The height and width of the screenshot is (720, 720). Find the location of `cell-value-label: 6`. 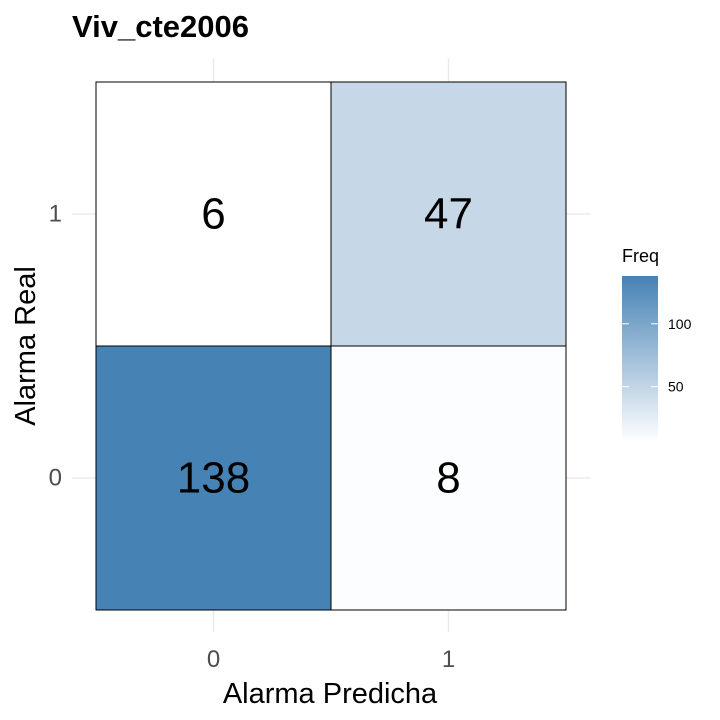

cell-value-label: 6 is located at coordinates (213, 214).